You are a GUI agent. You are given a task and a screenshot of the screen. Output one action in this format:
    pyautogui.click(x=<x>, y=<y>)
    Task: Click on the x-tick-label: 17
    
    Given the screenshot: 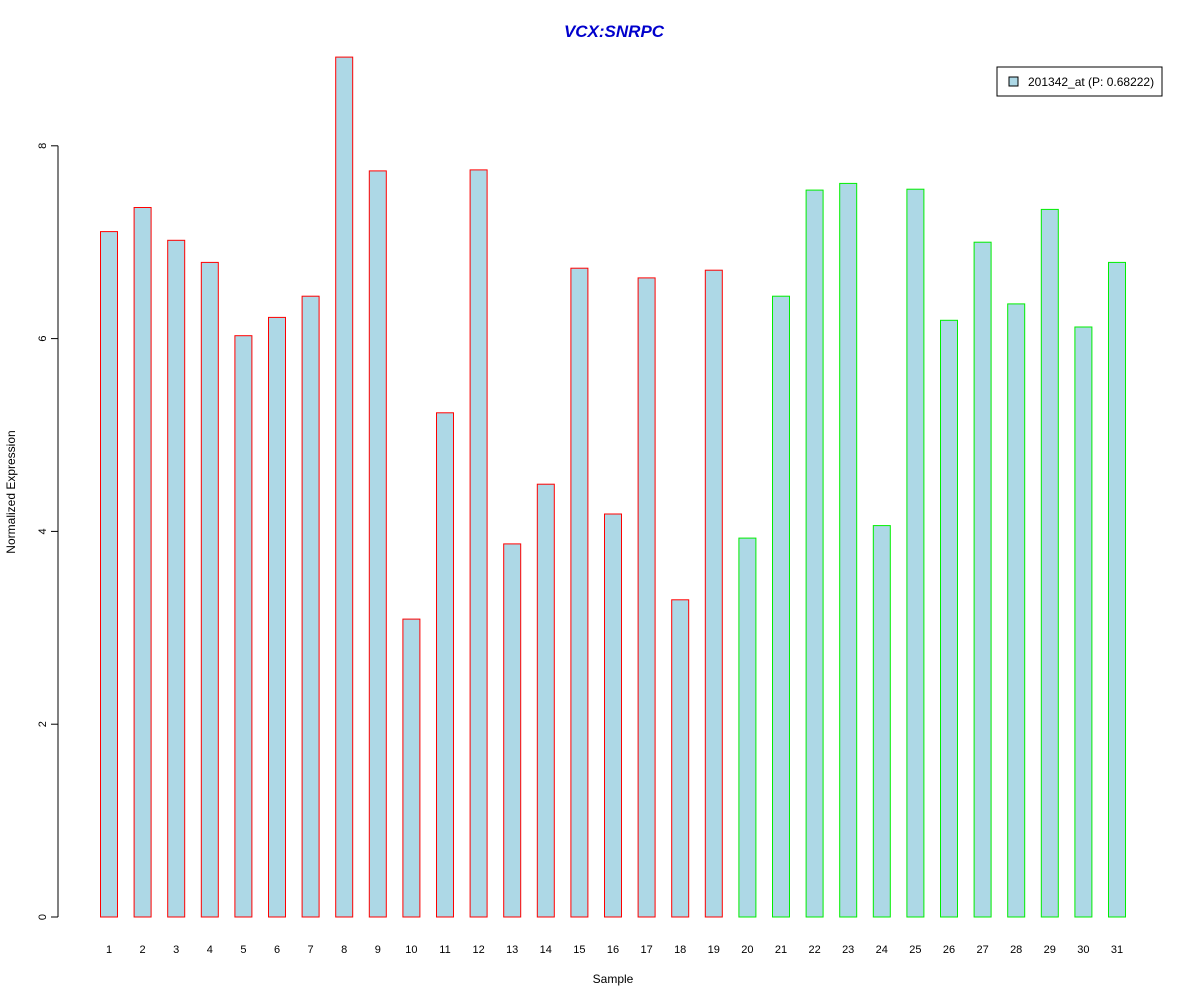 What is the action you would take?
    pyautogui.click(x=646, y=950)
    